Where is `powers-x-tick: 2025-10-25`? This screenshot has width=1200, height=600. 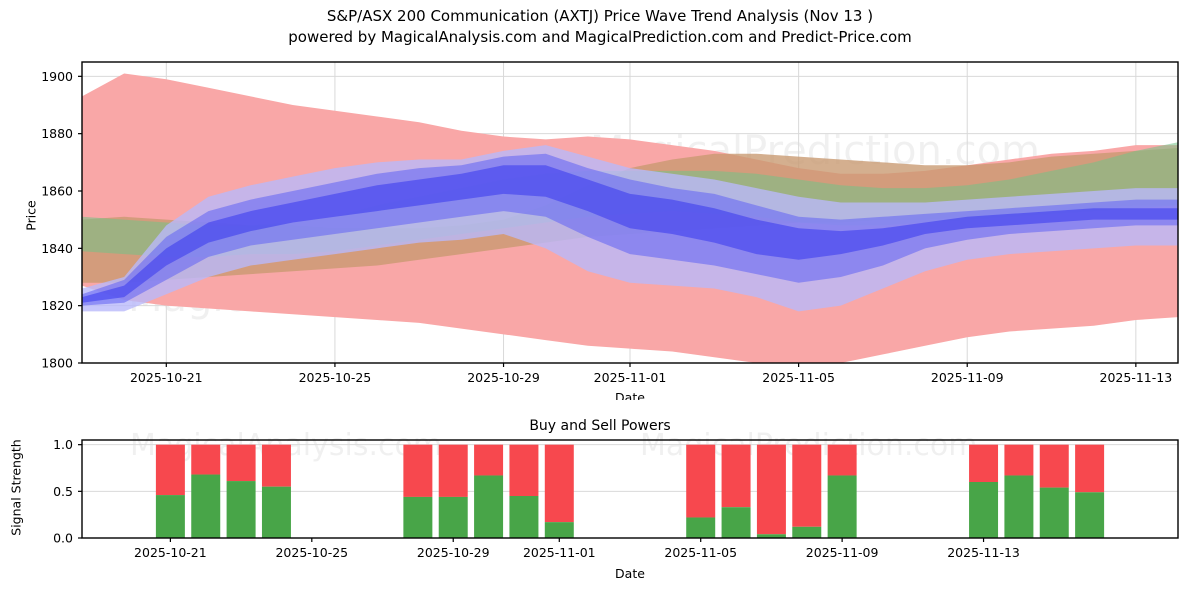
powers-x-tick: 2025-10-25 is located at coordinates (311, 552).